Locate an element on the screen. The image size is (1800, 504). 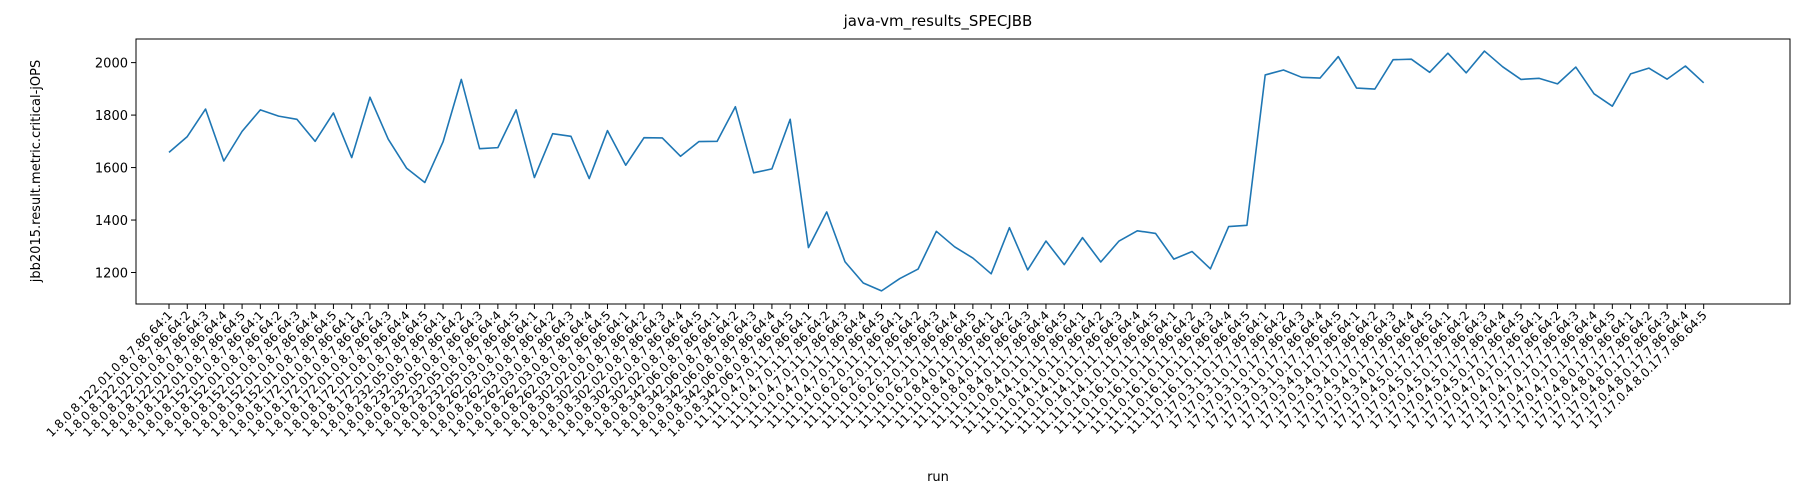
y-axis-label: jbb2015.result.metric.critical-jOPS is located at coordinates (36, 171).